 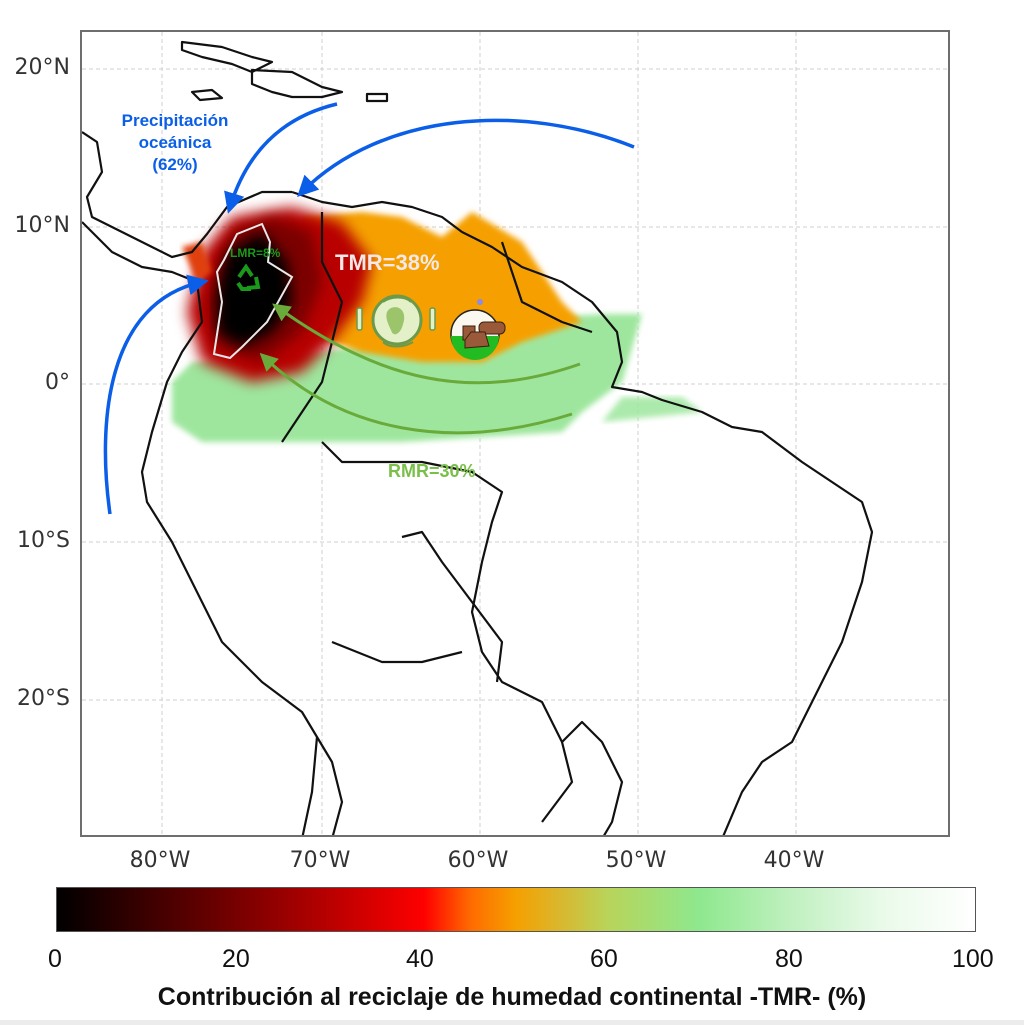 What do you see at coordinates (281, 158) in the screenshot?
I see `ocean-arrow-caribbean` at bounding box center [281, 158].